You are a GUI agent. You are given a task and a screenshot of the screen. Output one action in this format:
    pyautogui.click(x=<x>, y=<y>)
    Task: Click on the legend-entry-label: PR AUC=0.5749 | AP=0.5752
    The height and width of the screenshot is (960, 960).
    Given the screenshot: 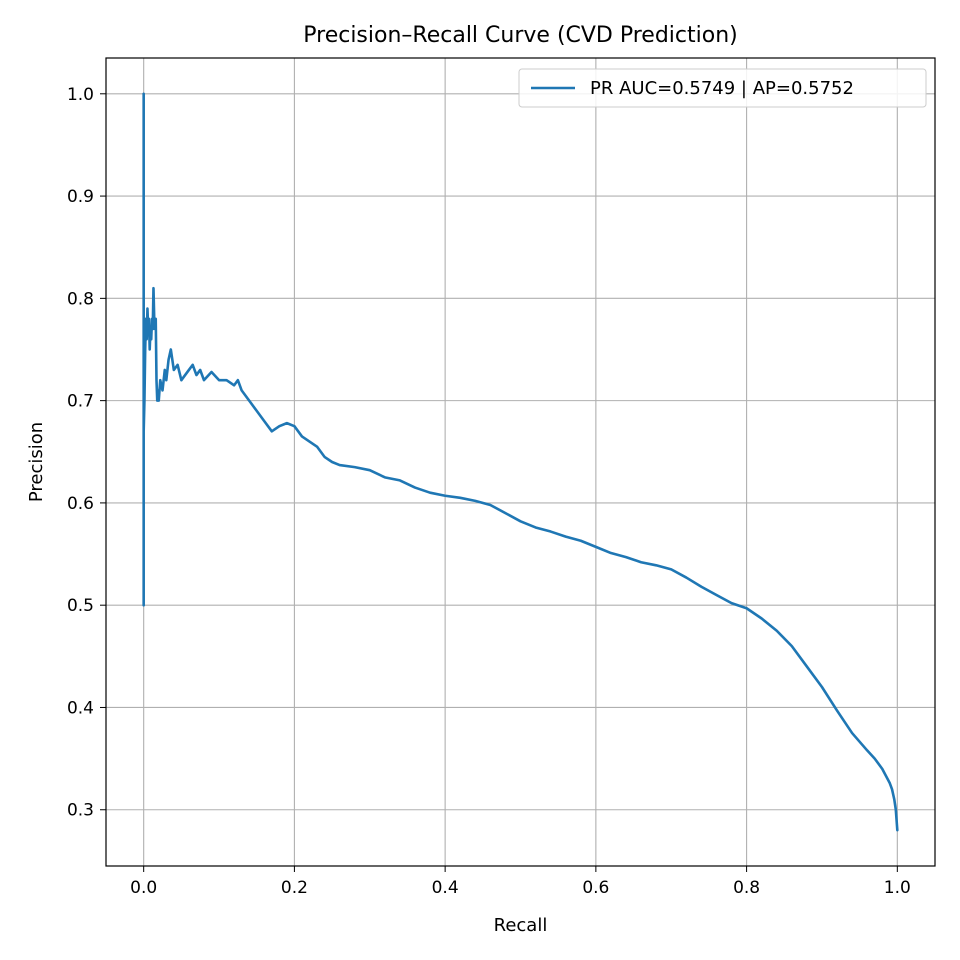 What is the action you would take?
    pyautogui.click(x=722, y=88)
    